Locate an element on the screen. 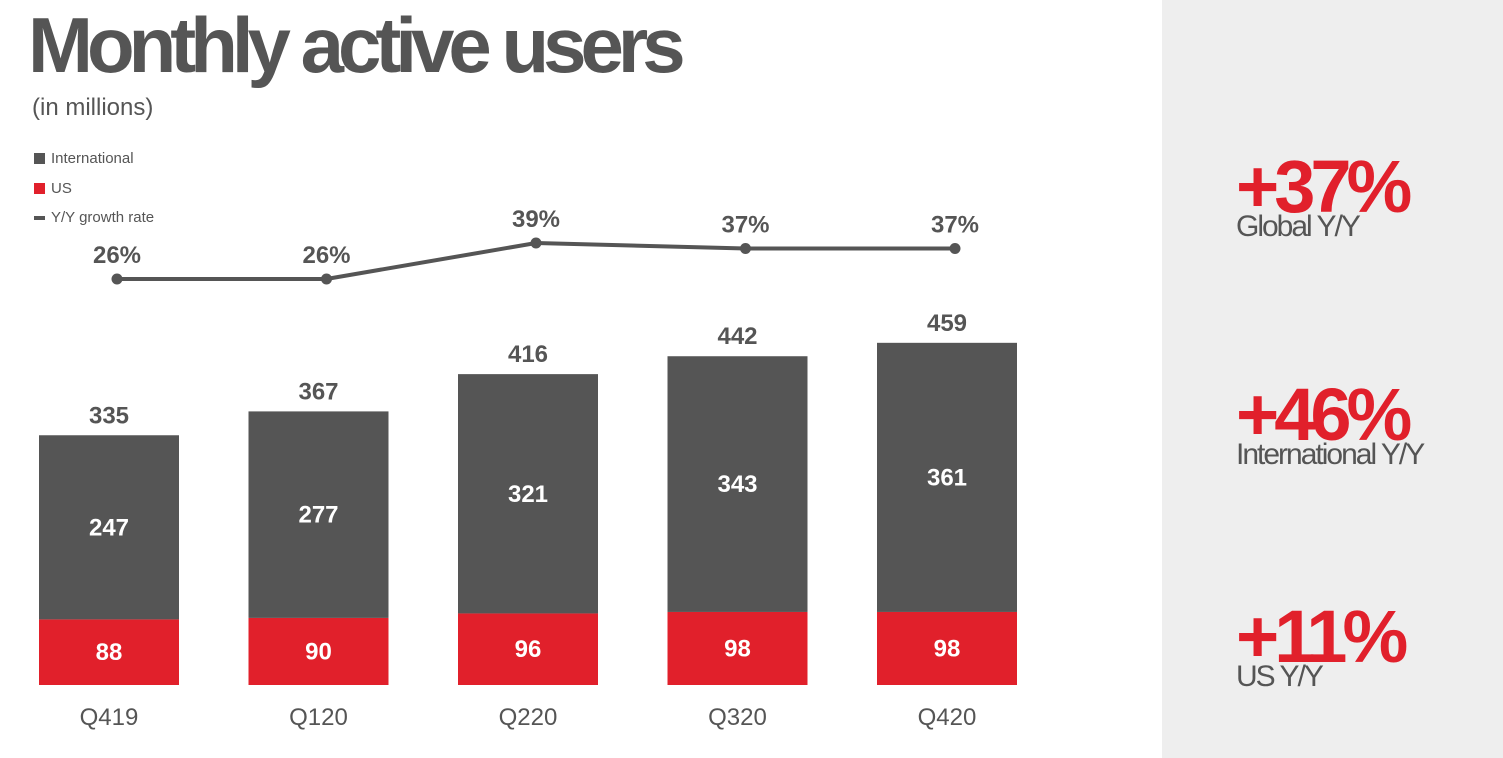  bar-international-Q420 is located at coordinates (947, 477).